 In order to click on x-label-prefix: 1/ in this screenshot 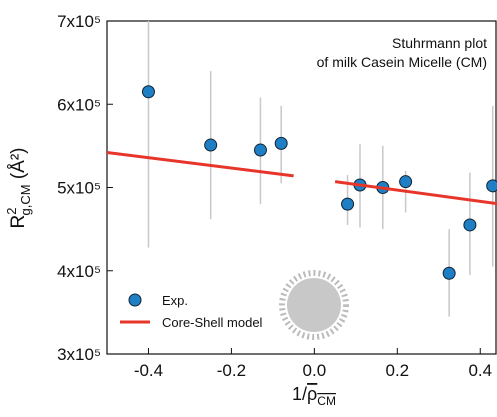, I will do `click(299, 394)`.